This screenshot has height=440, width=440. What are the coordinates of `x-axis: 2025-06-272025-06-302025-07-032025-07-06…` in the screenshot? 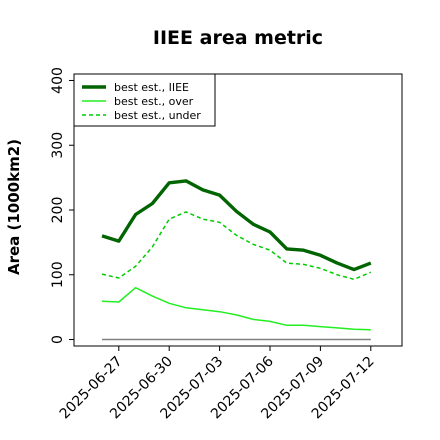 It's located at (217, 384).